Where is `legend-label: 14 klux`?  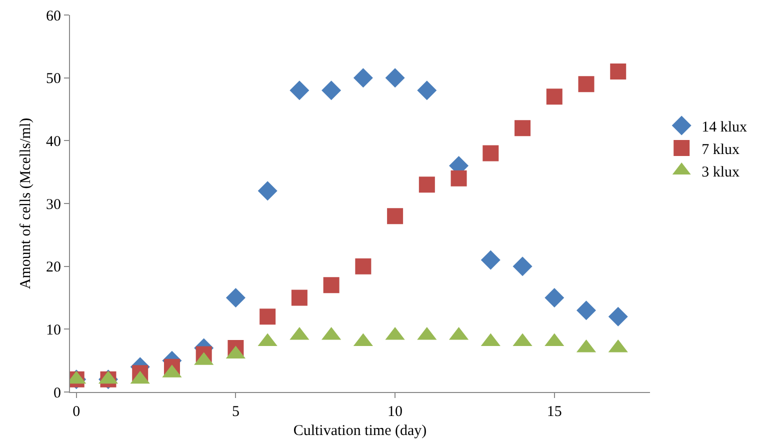
legend-label: 14 klux is located at coordinates (725, 127).